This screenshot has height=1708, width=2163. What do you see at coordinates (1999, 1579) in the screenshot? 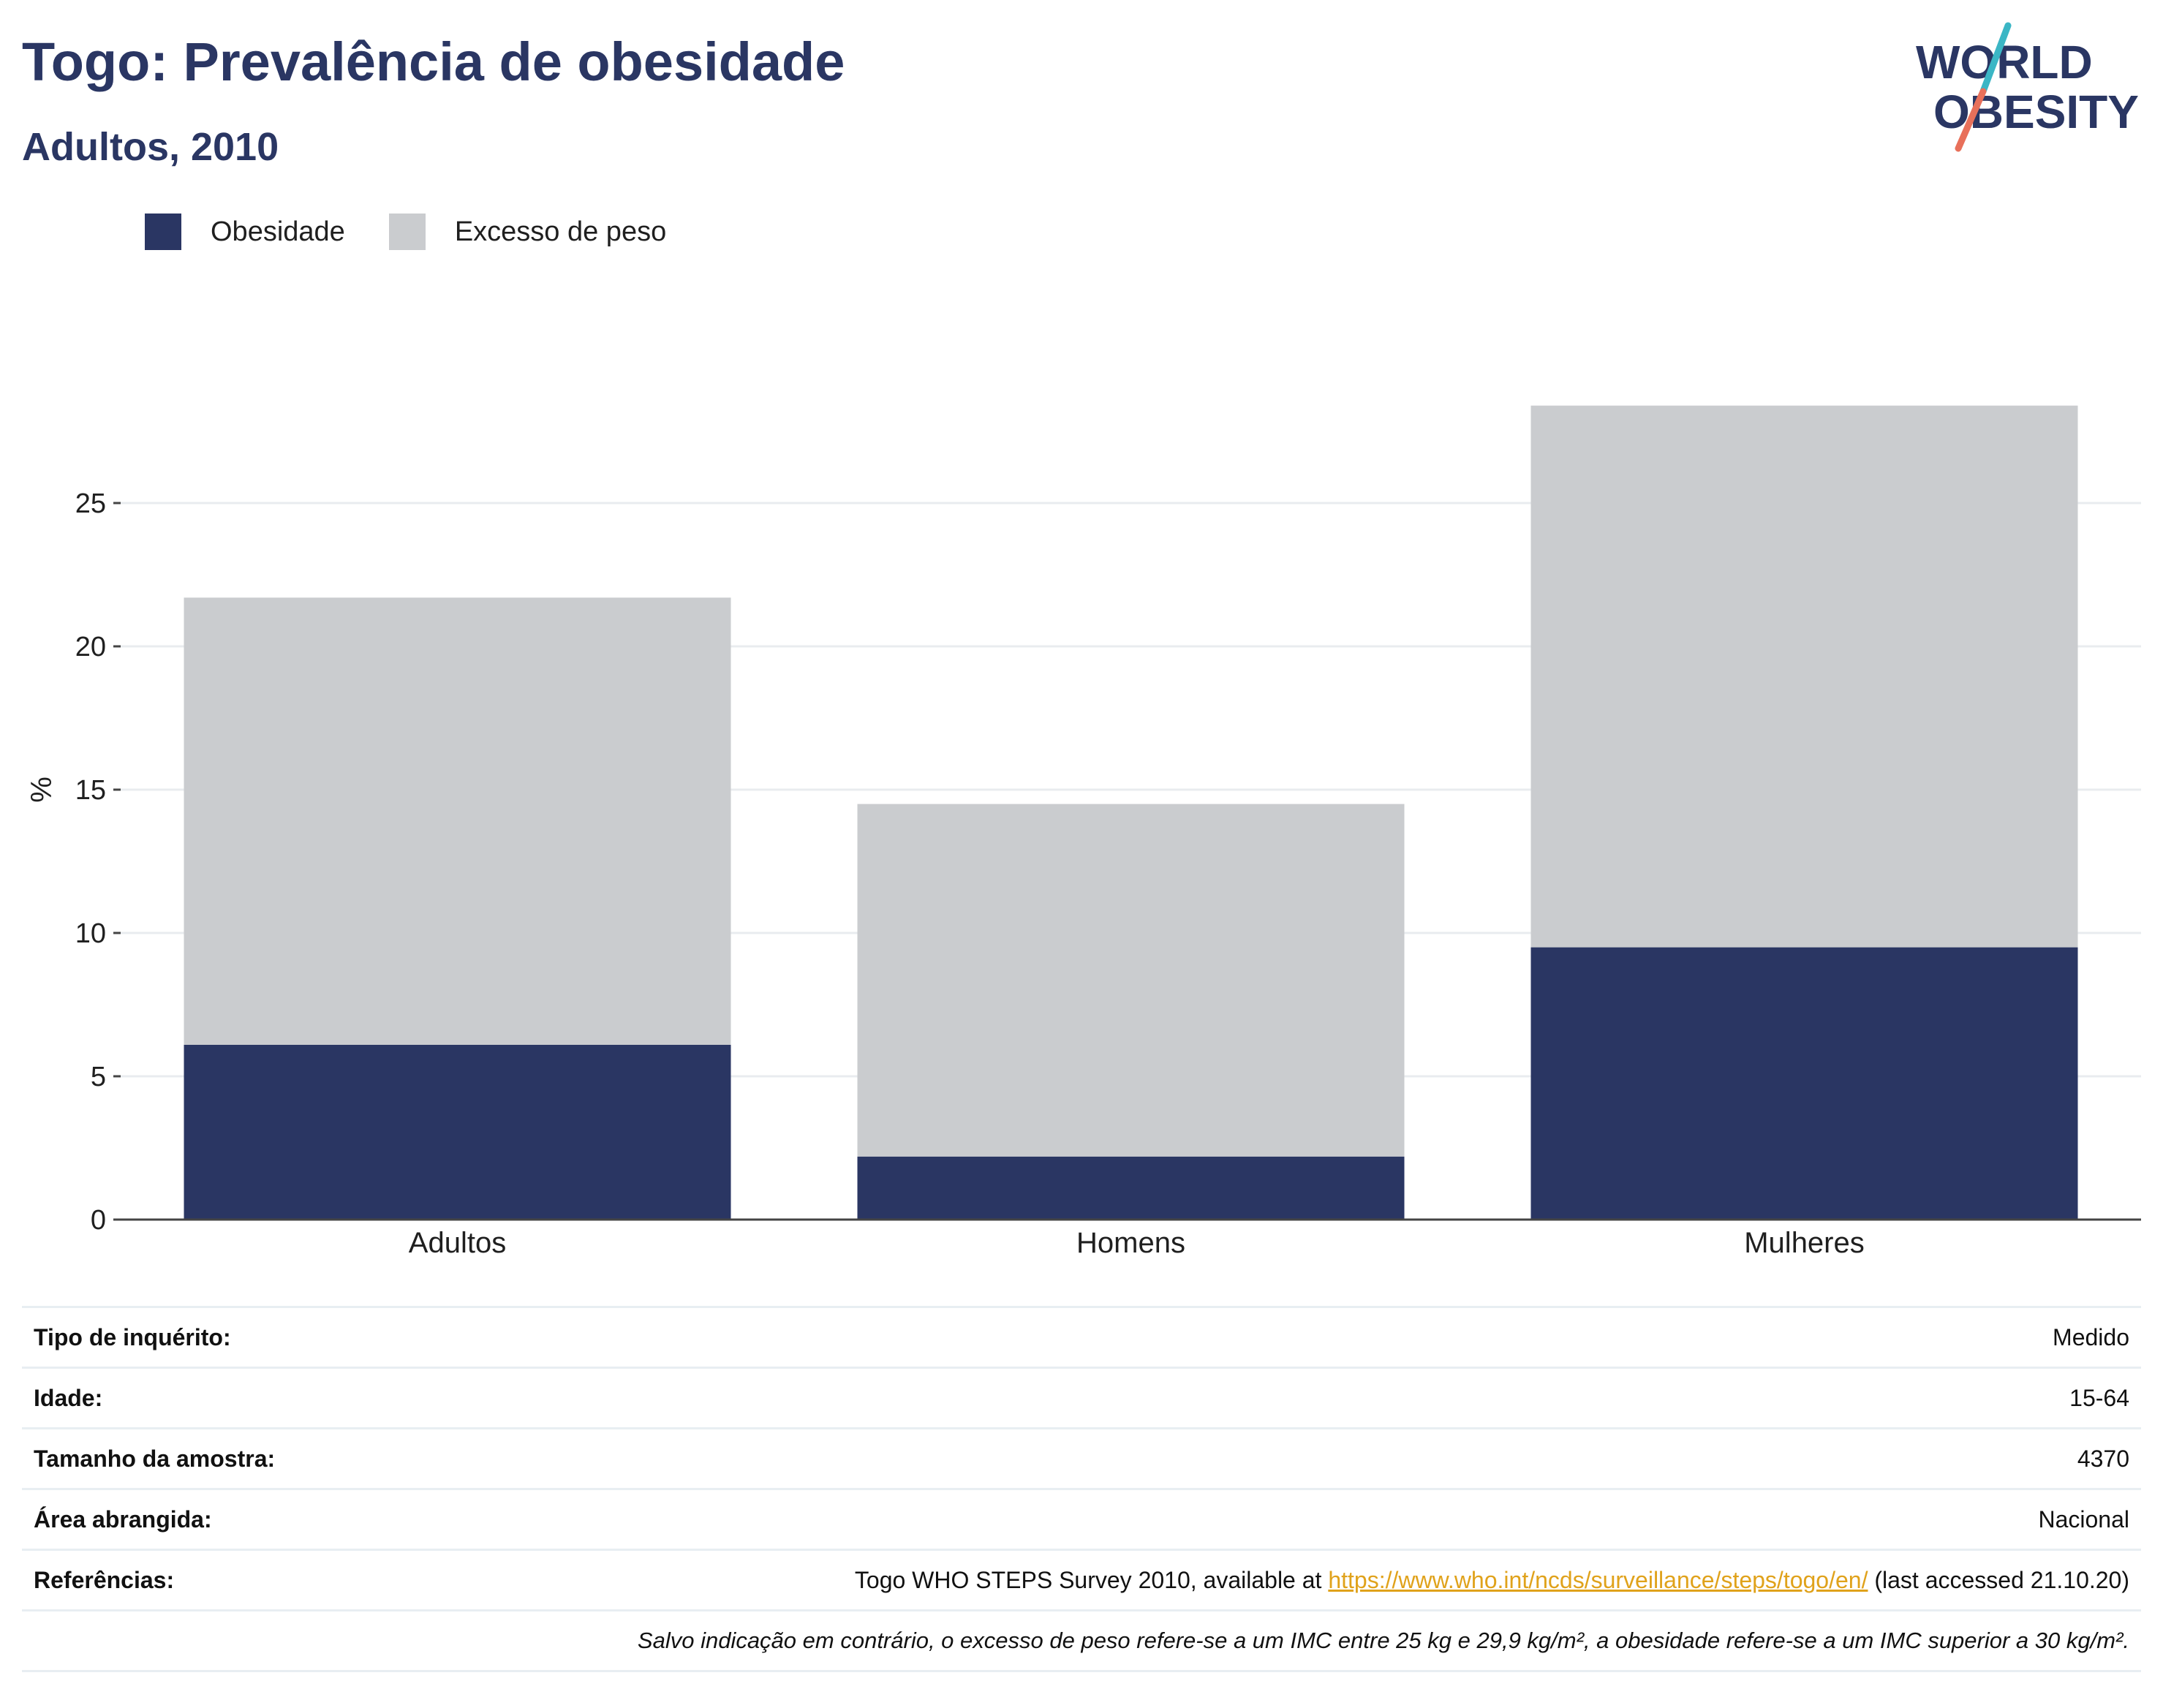
I see `references-suffix: (last accessed 21.10.20)` at bounding box center [1999, 1579].